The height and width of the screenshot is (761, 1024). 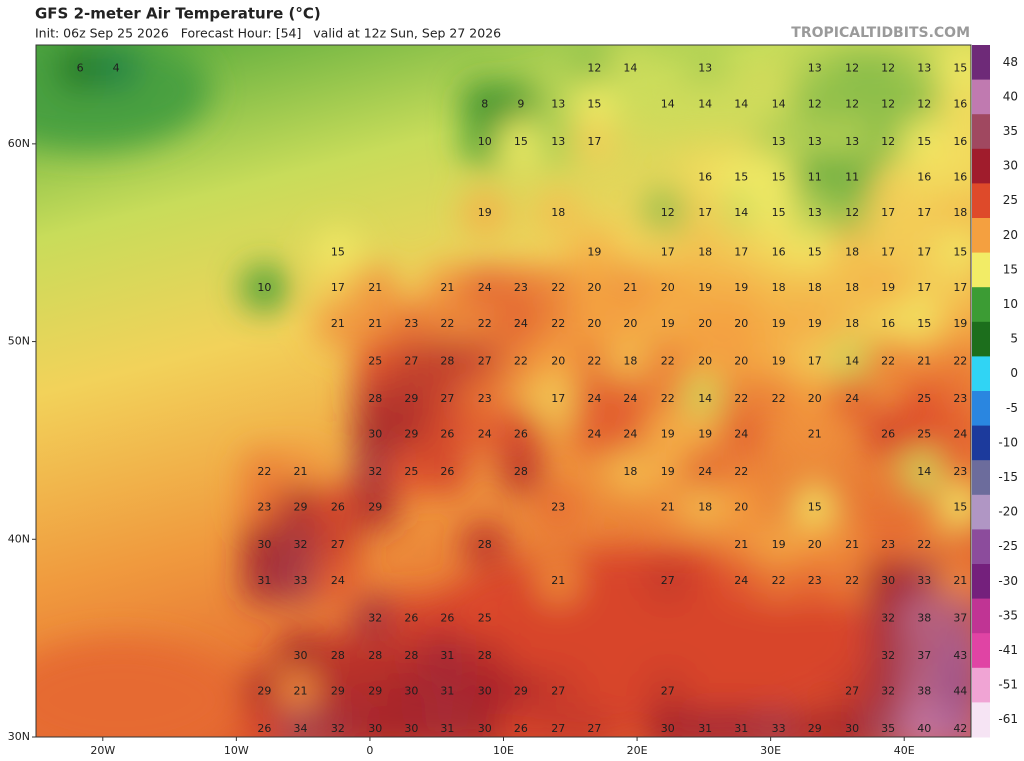 What do you see at coordinates (1010, 131) in the screenshot?
I see `colorbar-label: 35` at bounding box center [1010, 131].